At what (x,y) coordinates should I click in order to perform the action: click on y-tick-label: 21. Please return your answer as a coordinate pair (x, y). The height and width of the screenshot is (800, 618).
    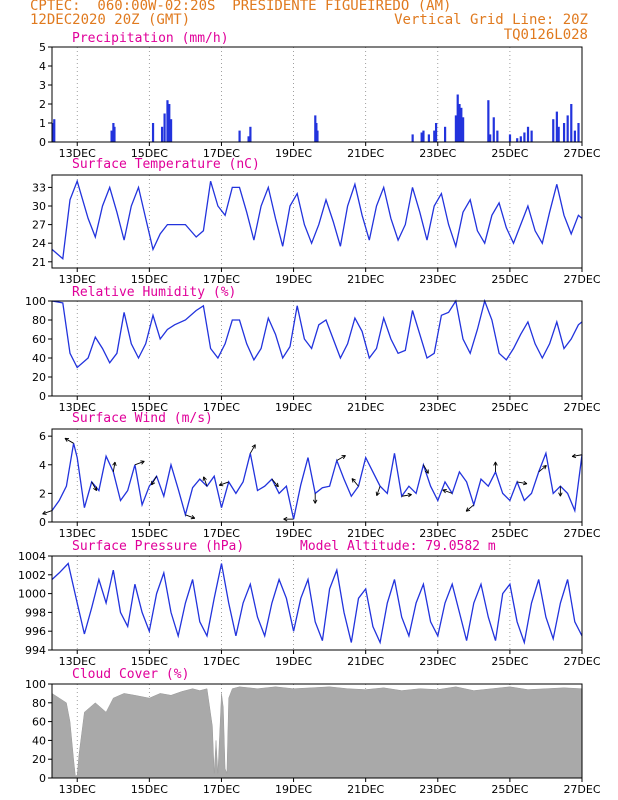
    Looking at the image, I should click on (39, 262).